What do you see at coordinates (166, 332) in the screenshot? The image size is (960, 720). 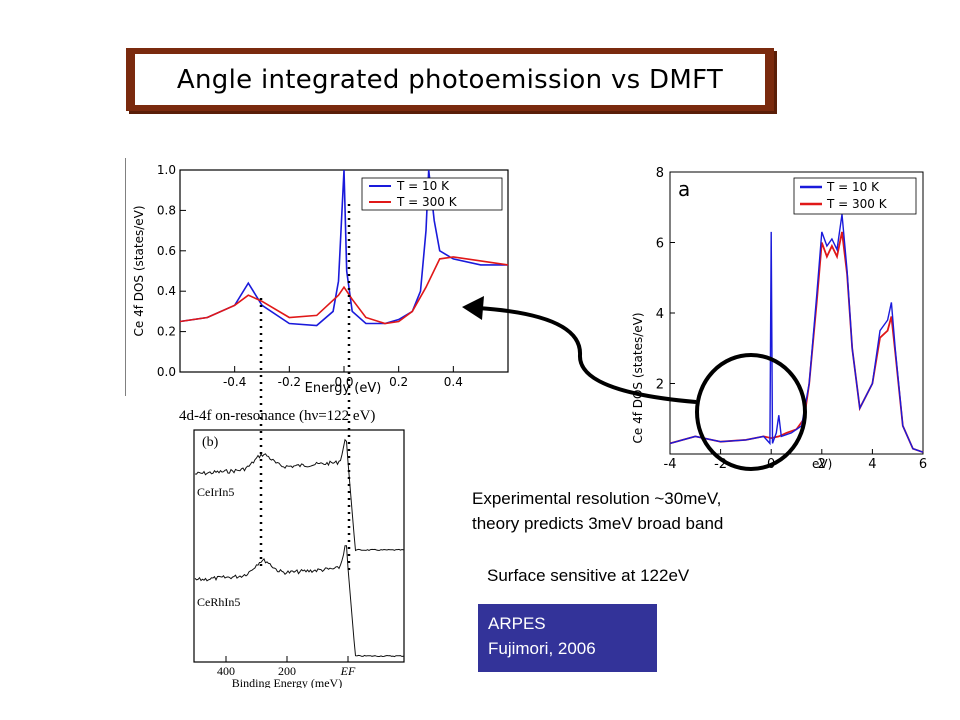 I see `left-ytick-label: 0.2` at bounding box center [166, 332].